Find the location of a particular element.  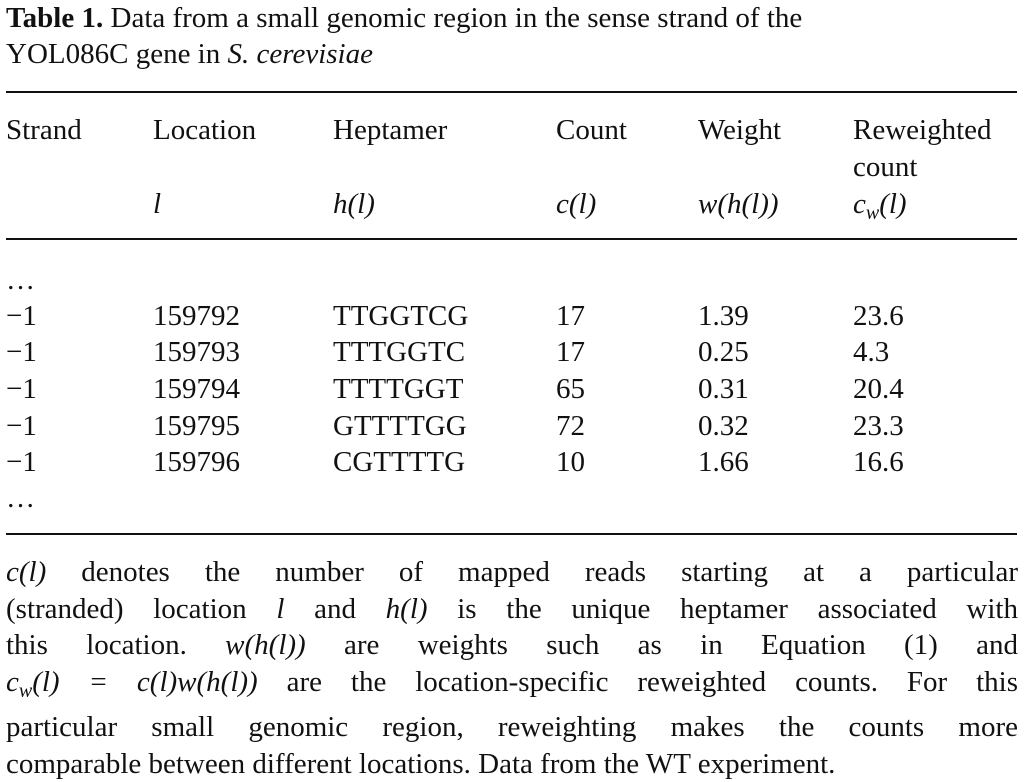

header-weight: Weight is located at coordinates (740, 130).